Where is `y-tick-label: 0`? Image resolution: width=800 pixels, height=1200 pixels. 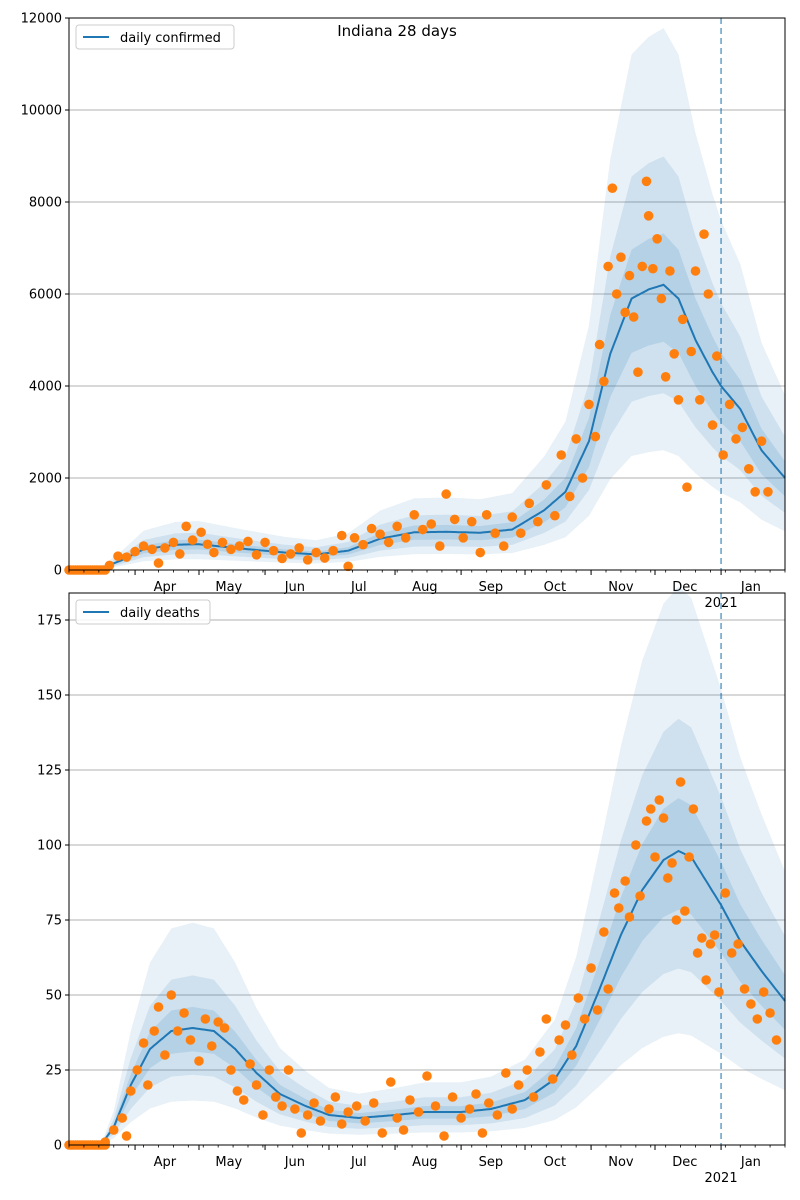 y-tick-label: 0 is located at coordinates (58, 1146).